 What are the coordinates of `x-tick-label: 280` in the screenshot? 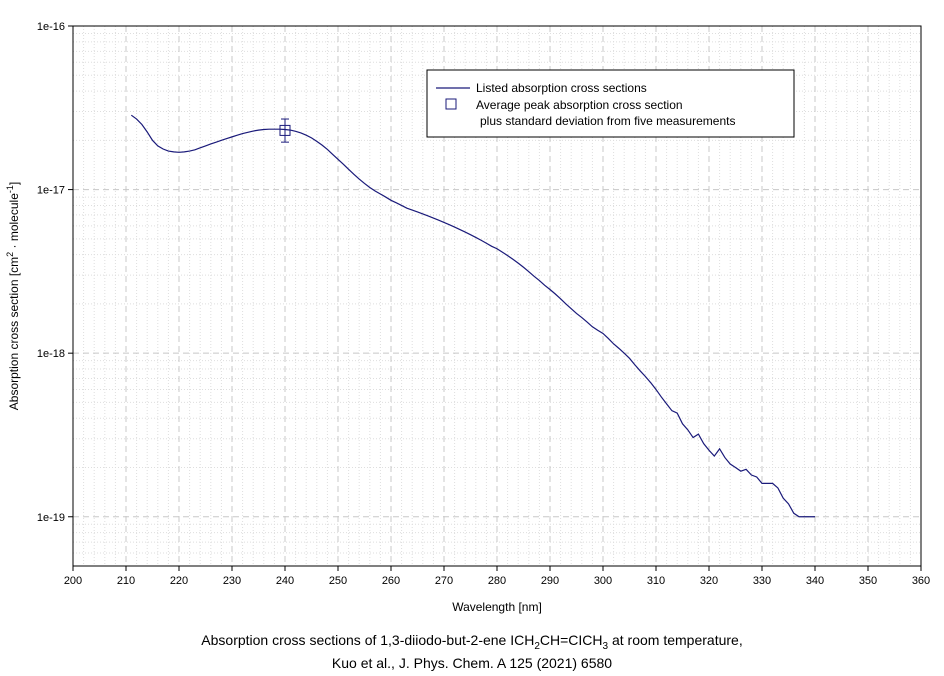 It's located at (497, 581).